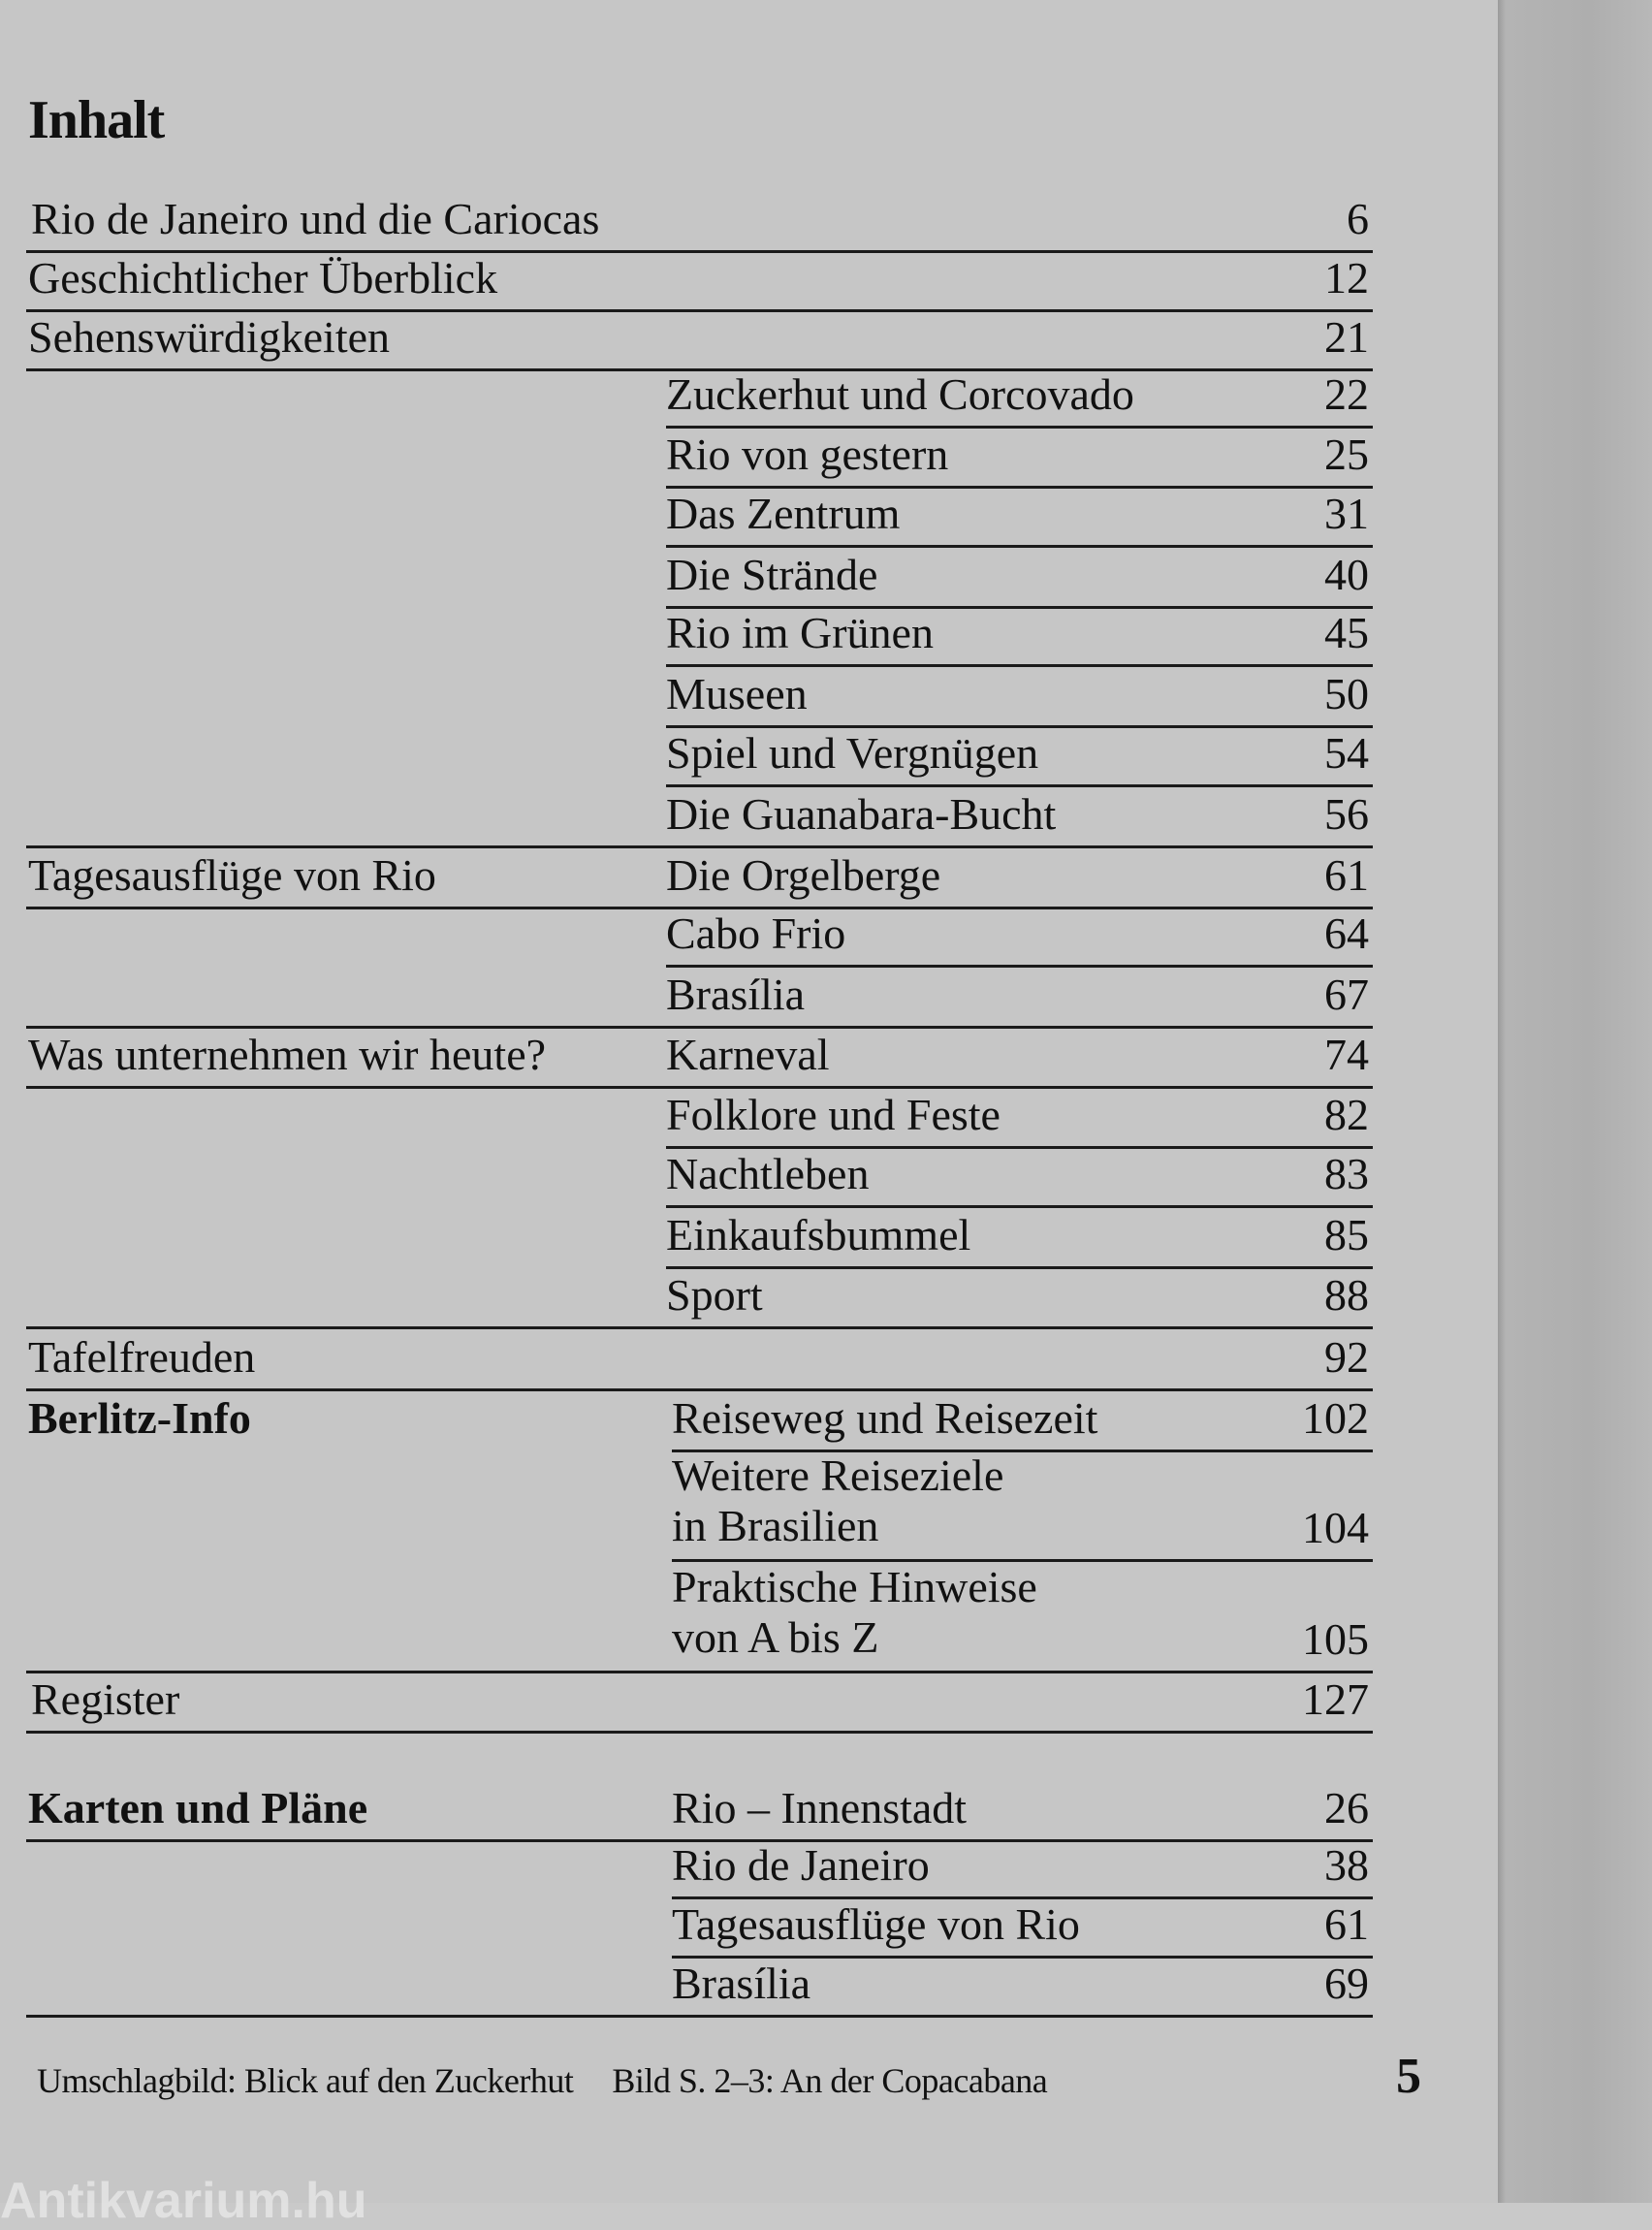 This screenshot has height=2230, width=1652. I want to click on toc-page-number: 38, so click(1347, 1865).